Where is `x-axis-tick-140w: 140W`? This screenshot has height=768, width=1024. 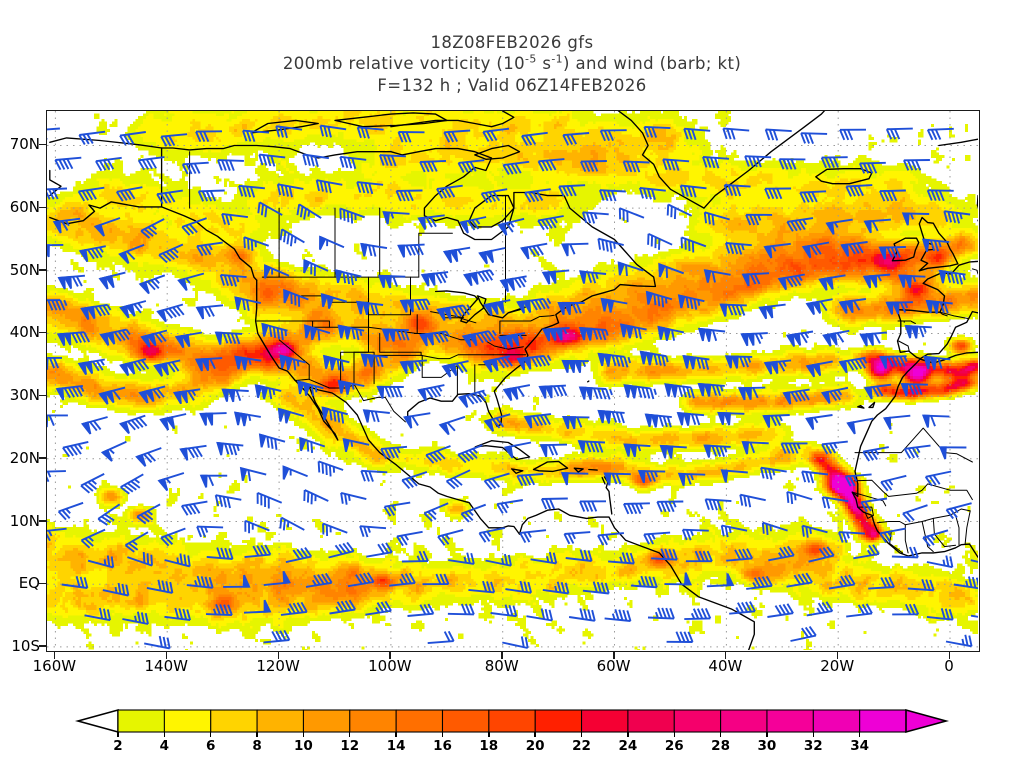 x-axis-tick-140w: 140W is located at coordinates (166, 666).